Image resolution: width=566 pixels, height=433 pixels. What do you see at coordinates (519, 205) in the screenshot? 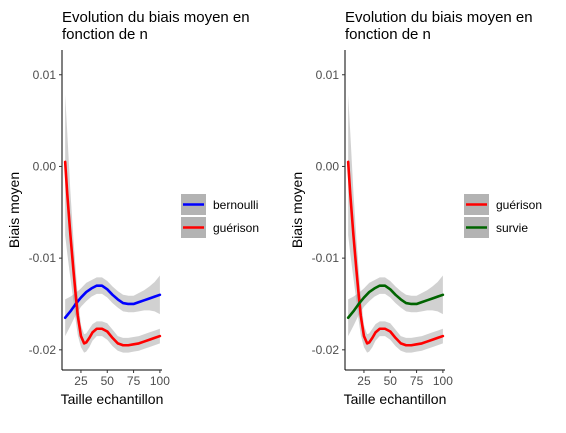
I see `legend-label-1: guérison` at bounding box center [519, 205].